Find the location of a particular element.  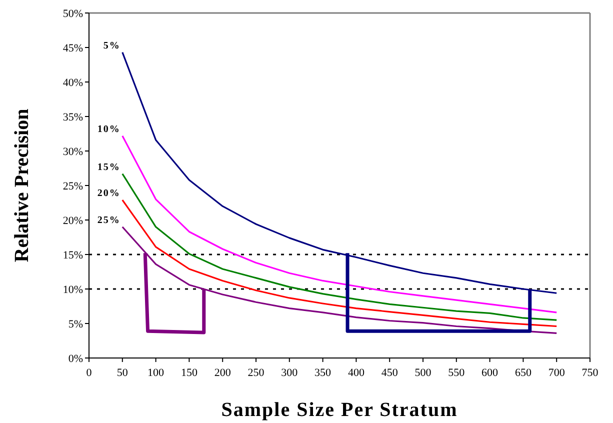

y-tick-label: 50% is located at coordinates (72, 14).